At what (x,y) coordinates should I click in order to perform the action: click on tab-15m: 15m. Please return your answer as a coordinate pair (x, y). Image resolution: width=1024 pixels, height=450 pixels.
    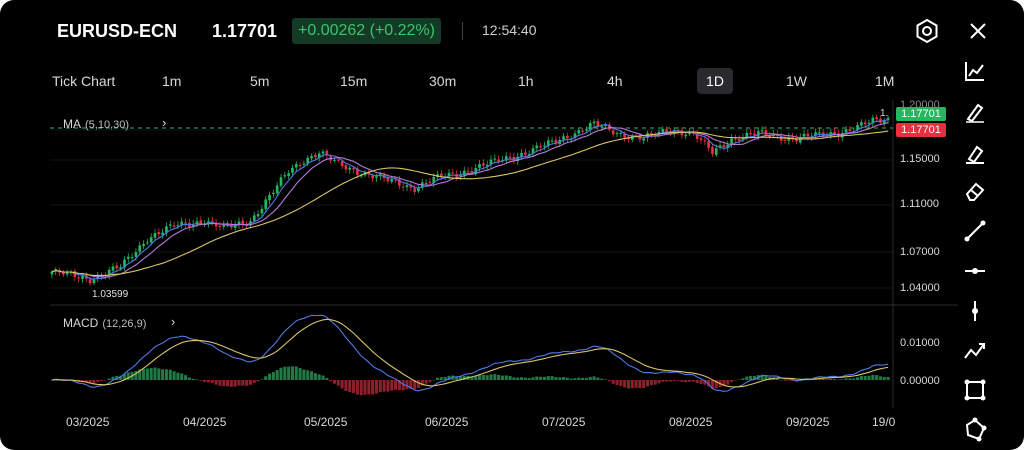
    Looking at the image, I should click on (354, 81).